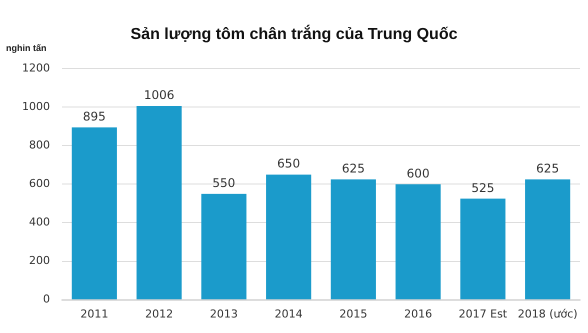 Image resolution: width=588 pixels, height=333 pixels. I want to click on y-tick-label: 600, so click(39, 183).